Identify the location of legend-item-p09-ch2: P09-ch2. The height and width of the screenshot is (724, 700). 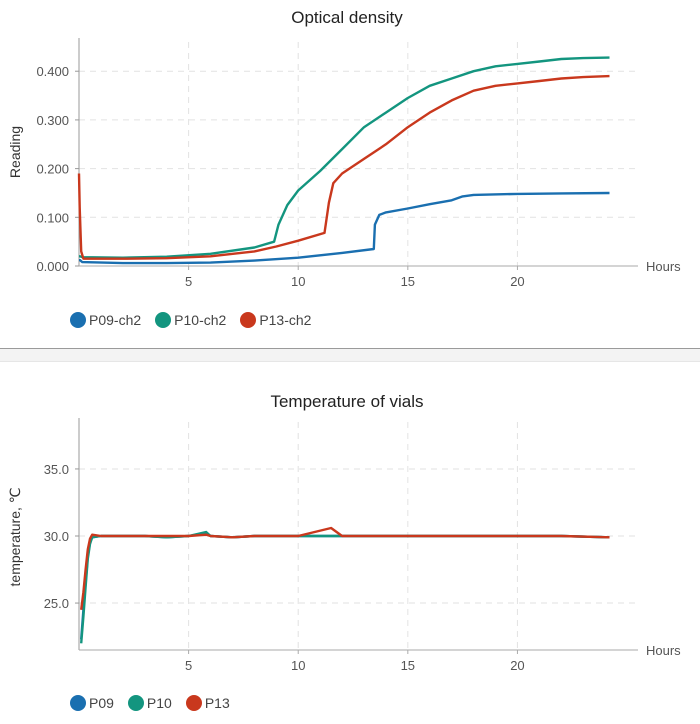
(105, 320).